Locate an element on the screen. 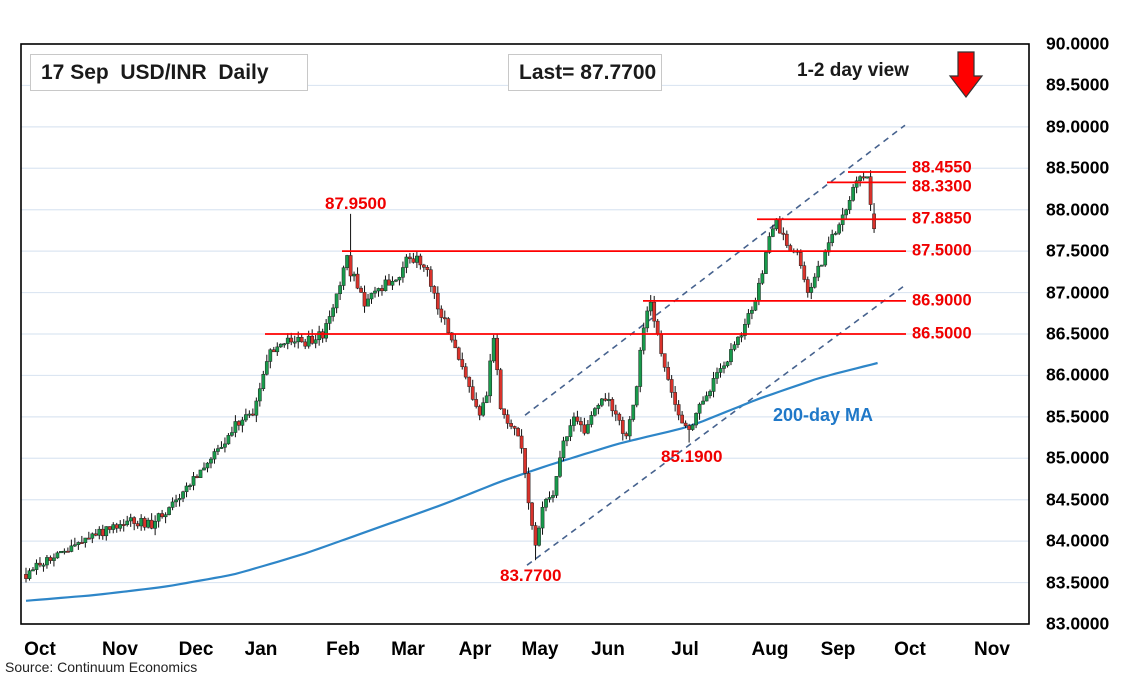 The image size is (1134, 680). red-down-arrow-icon is located at coordinates (966, 74).